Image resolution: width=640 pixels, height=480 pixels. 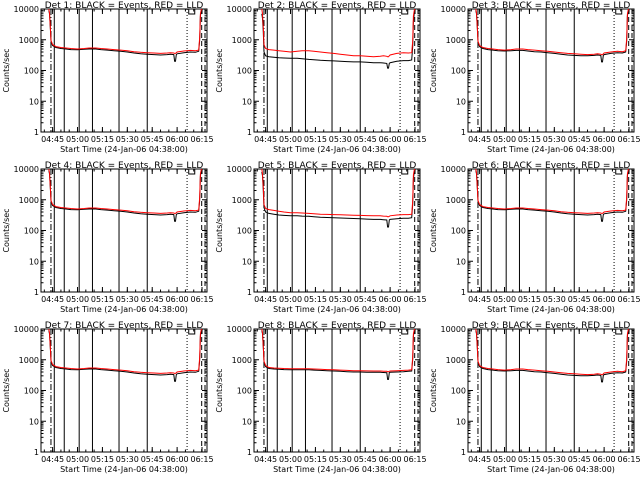 I want to click on panel-title: Det 6: BLACK = Events, RED = LLD, so click(x=551, y=166).